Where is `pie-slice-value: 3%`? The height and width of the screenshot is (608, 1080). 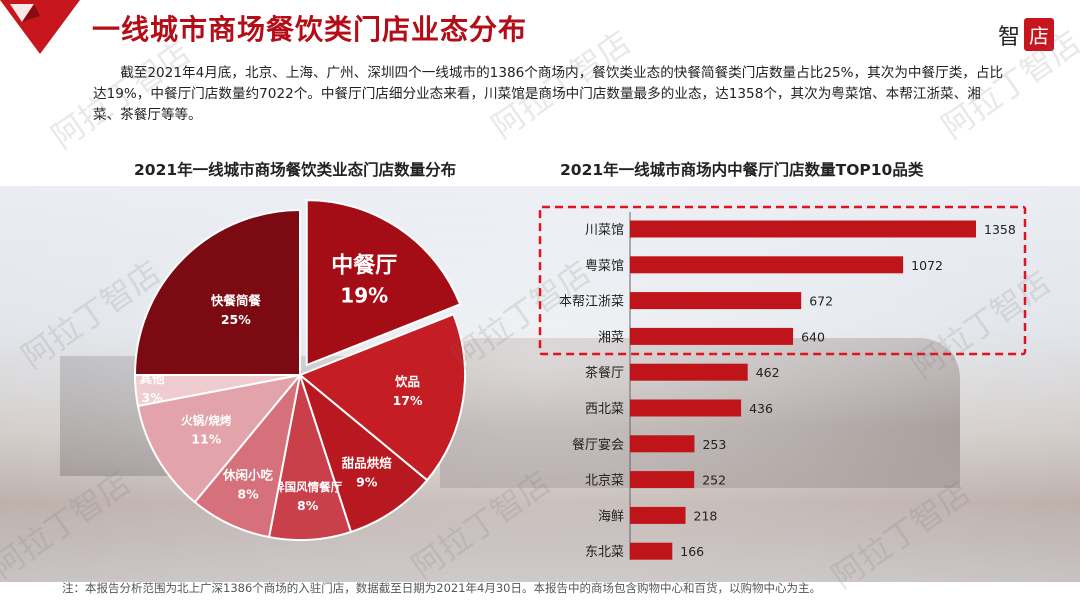 pie-slice-value: 3% is located at coordinates (153, 397).